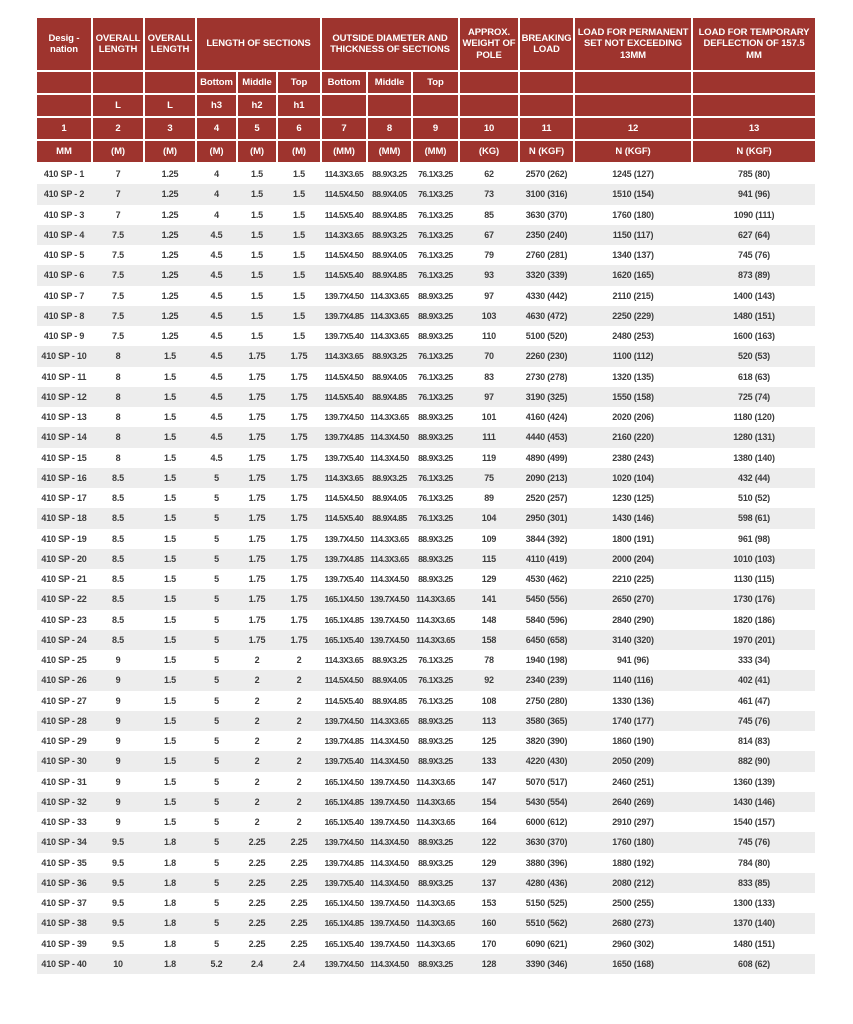 The image size is (853, 1024). Describe the element at coordinates (633, 275) in the screenshot. I see `table-cell: 1620 (165)` at that location.